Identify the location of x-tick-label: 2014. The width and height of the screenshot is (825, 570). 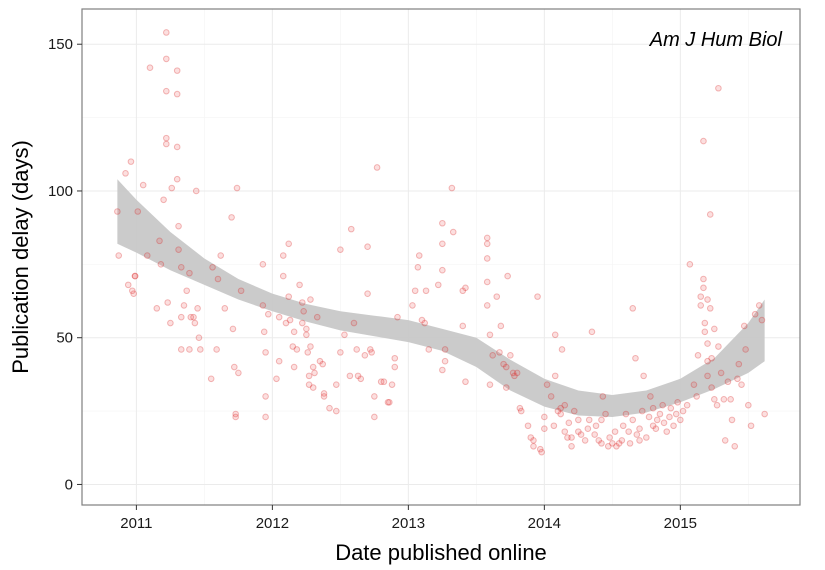
(544, 523).